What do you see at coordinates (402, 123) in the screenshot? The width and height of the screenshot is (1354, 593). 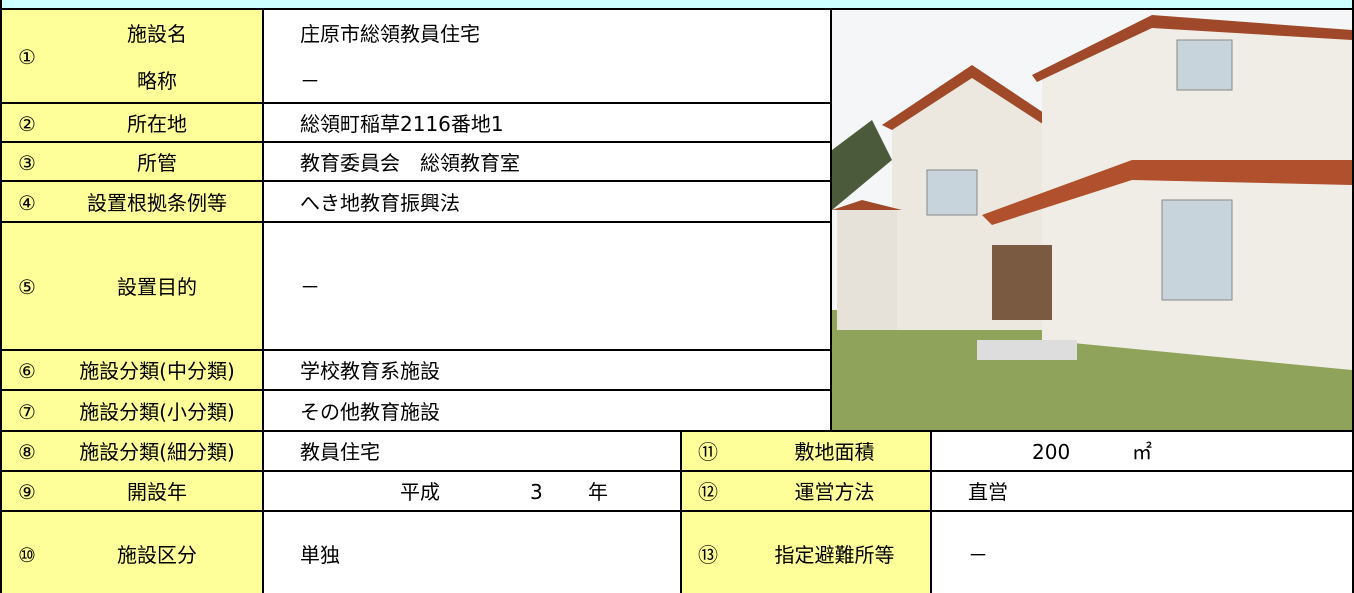 I see `item-value: 総領町稲草2116番地1` at bounding box center [402, 123].